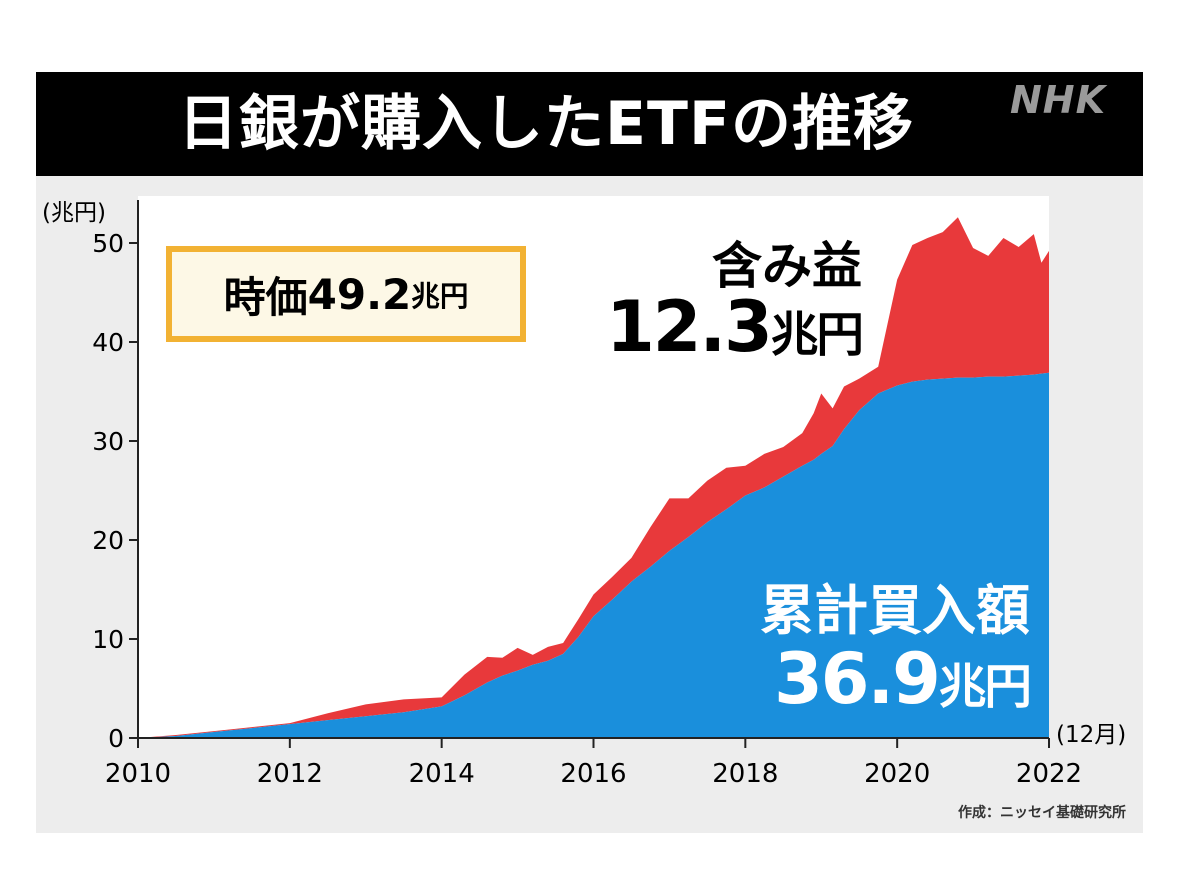  What do you see at coordinates (897, 774) in the screenshot?
I see `x-tick-label: 2020` at bounding box center [897, 774].